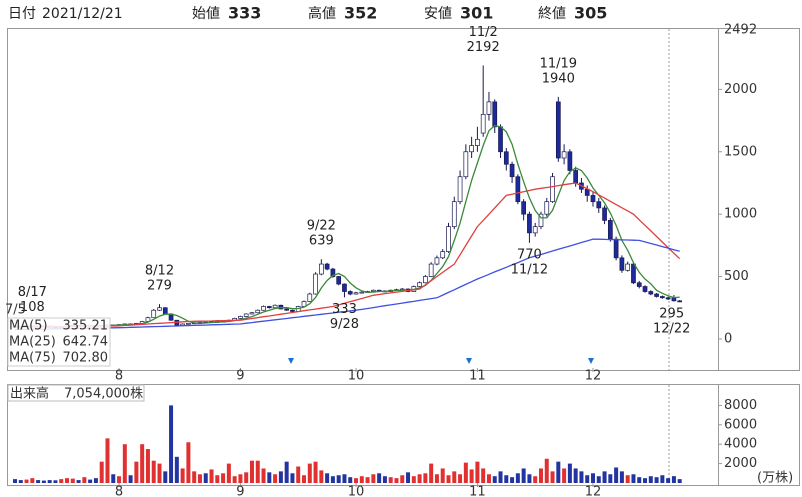  I want to click on start-label: 7/5, so click(15, 310).